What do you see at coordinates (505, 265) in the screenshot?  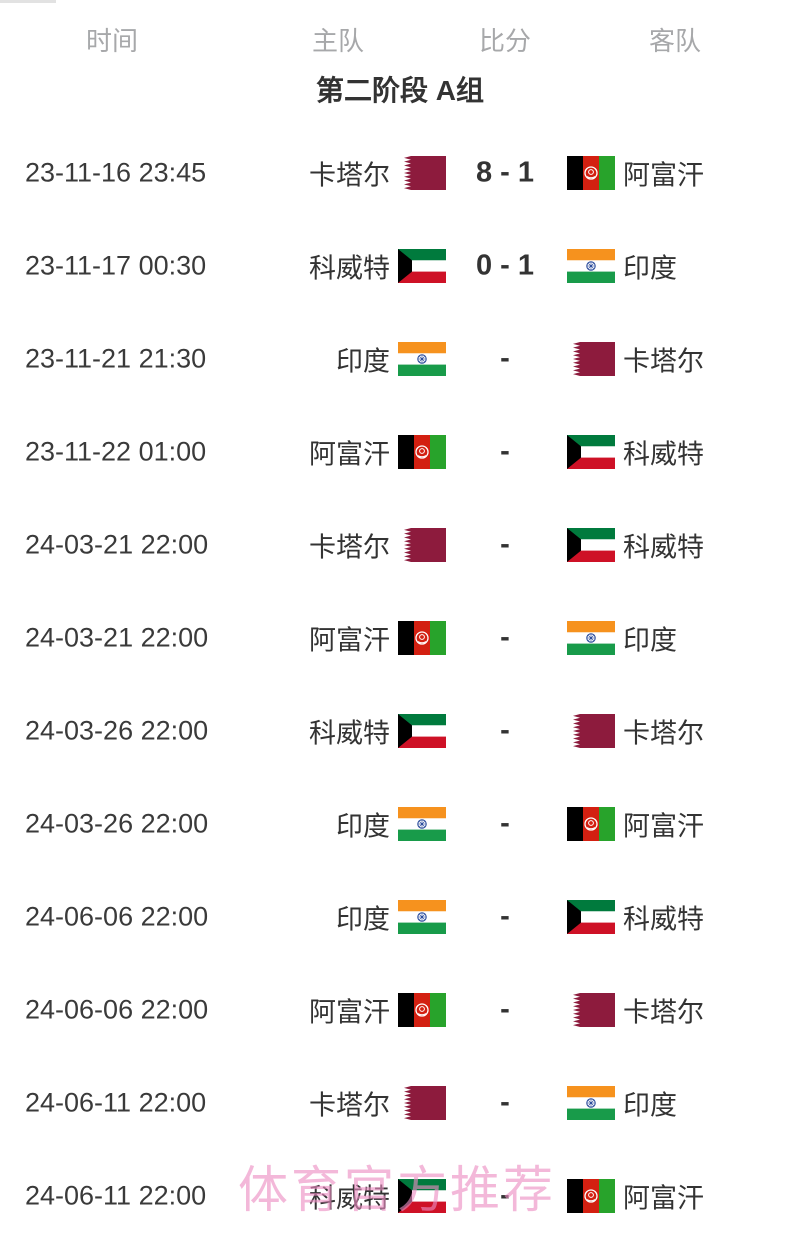 I see `match-score: 0 - 1` at bounding box center [505, 265].